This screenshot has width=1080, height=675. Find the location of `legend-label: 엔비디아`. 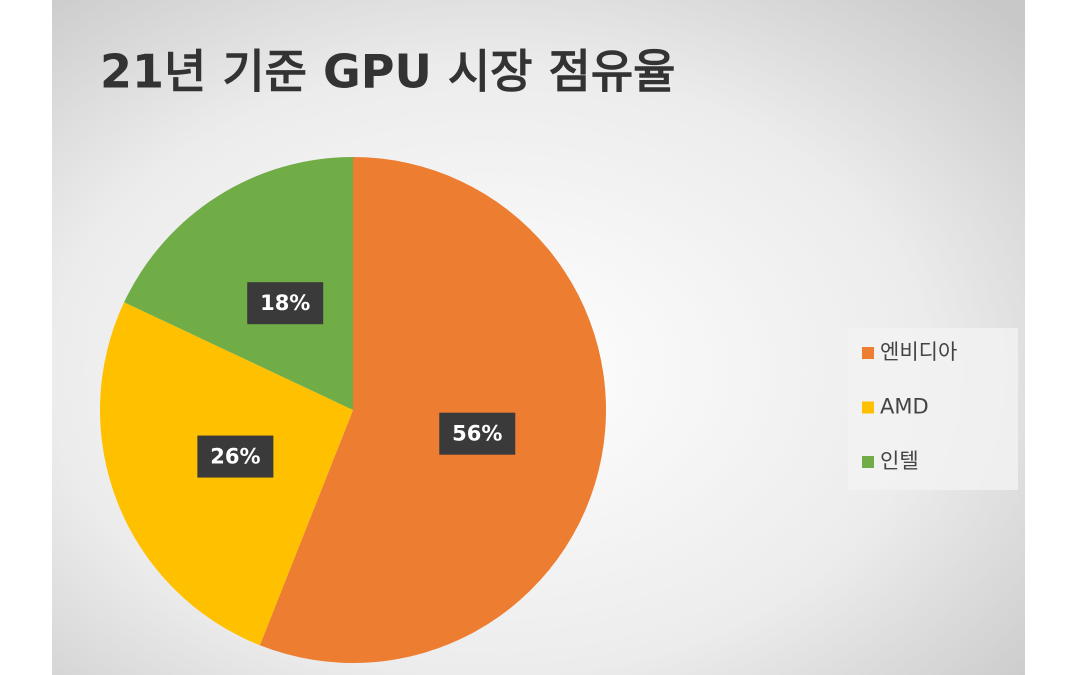

legend-label: 엔비디아 is located at coordinates (918, 352).